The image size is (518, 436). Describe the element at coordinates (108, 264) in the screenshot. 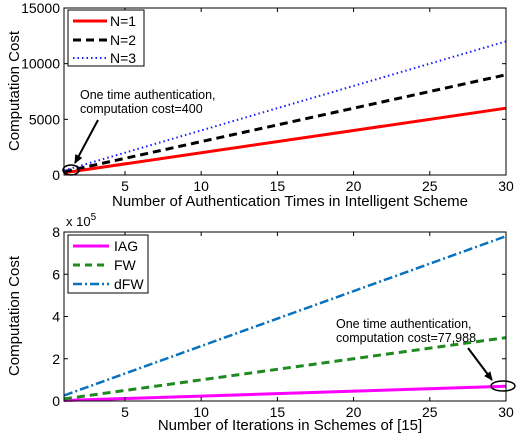

I see `legend: IAG FW dFW` at that location.